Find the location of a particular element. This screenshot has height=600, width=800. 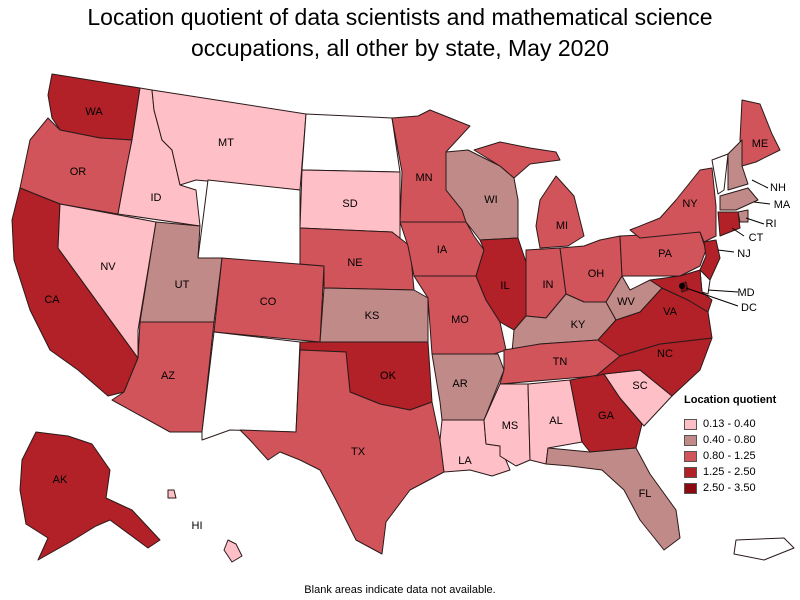

state-HI-islands is located at coordinates (172, 494).